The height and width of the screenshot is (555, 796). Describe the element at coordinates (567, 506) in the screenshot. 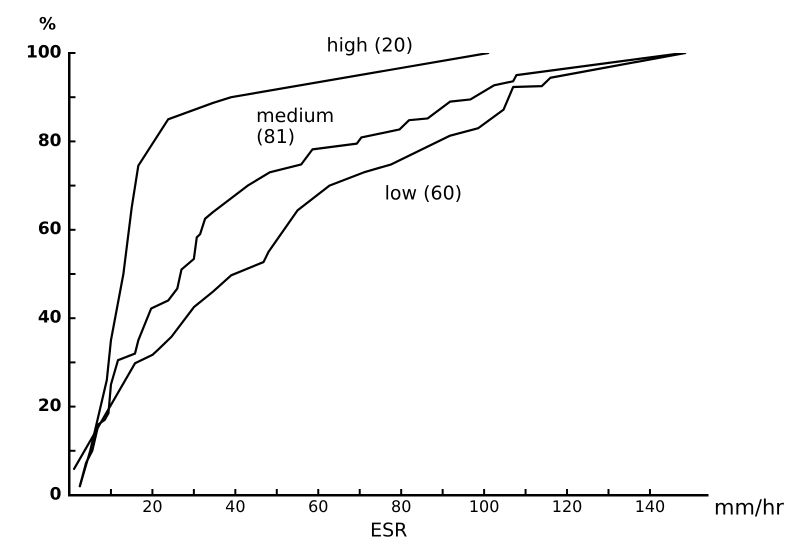

I see `x-tick-label: 120` at that location.